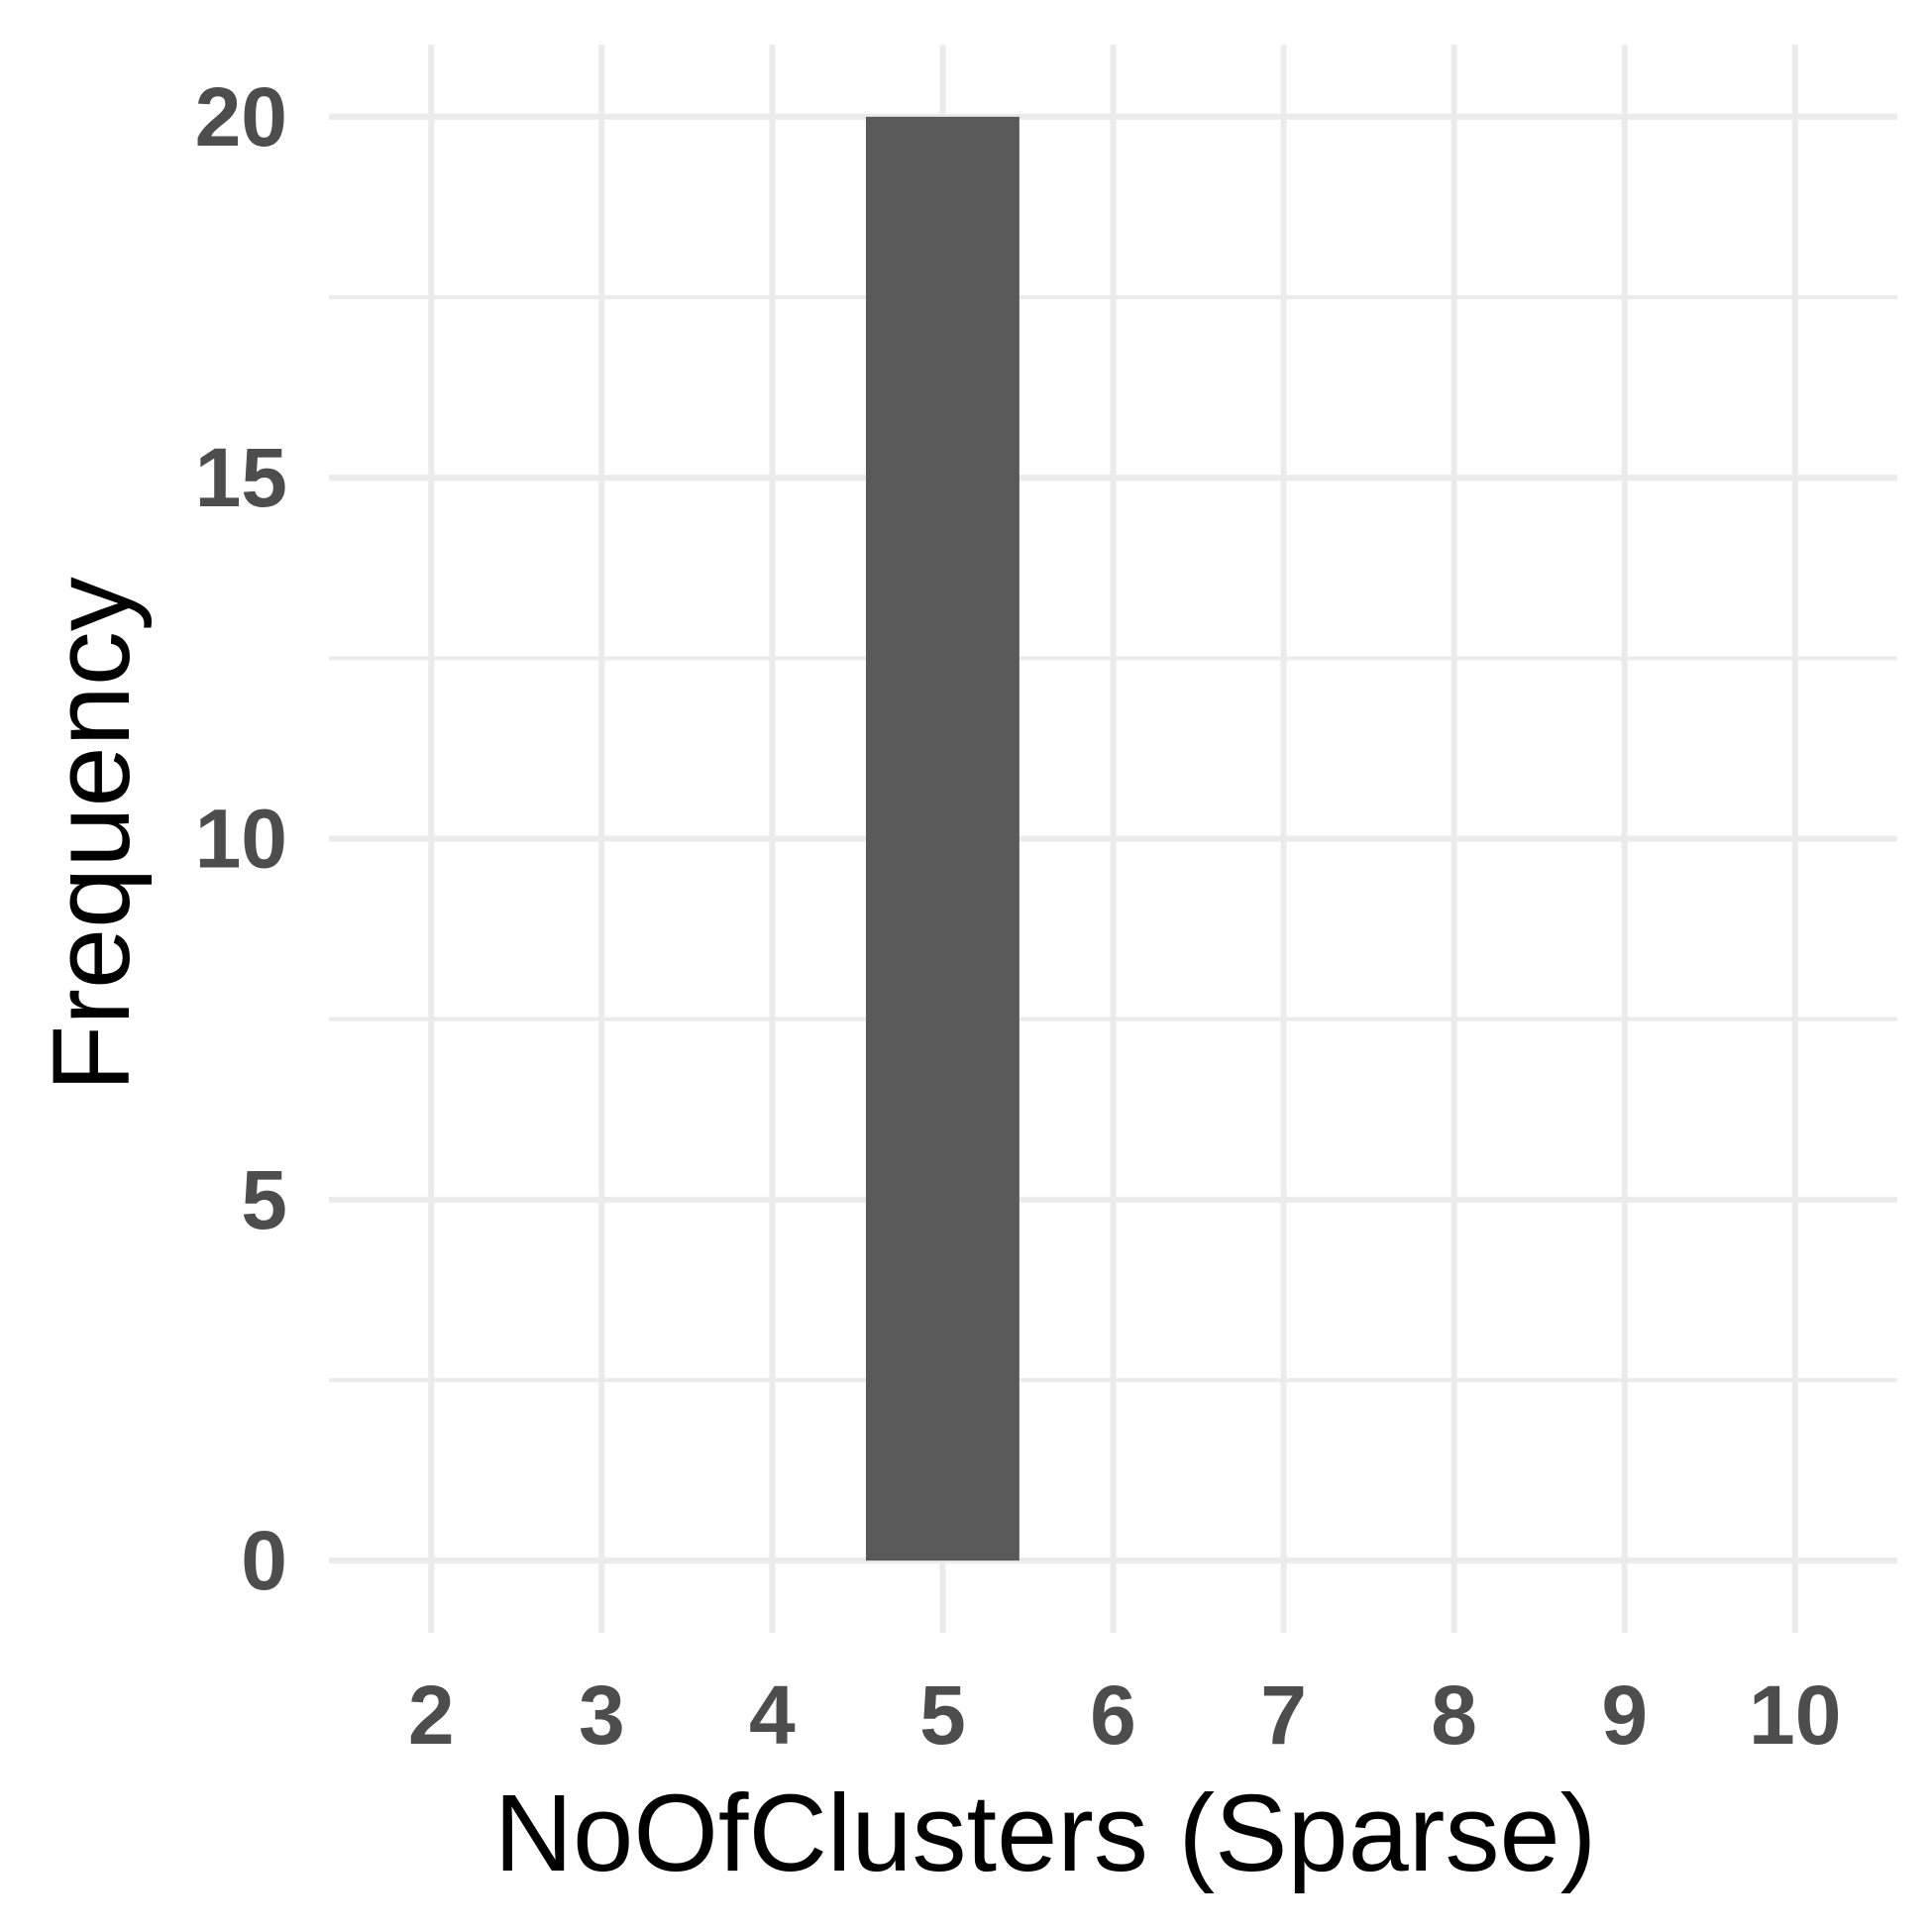 The width and height of the screenshot is (1932, 1932). What do you see at coordinates (1454, 1715) in the screenshot?
I see `x-tick-label: 8` at bounding box center [1454, 1715].